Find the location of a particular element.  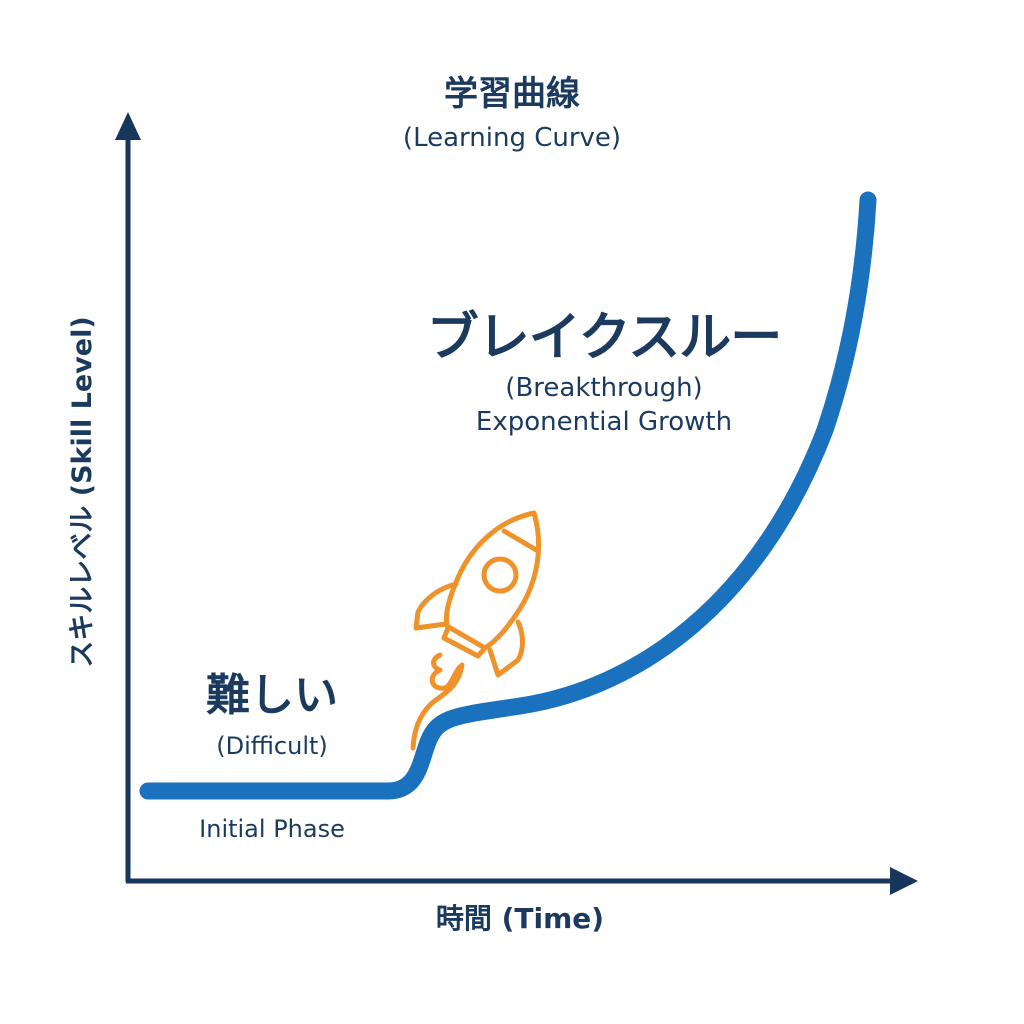

x-axis-label: 時間 (Time) is located at coordinates (520, 918).